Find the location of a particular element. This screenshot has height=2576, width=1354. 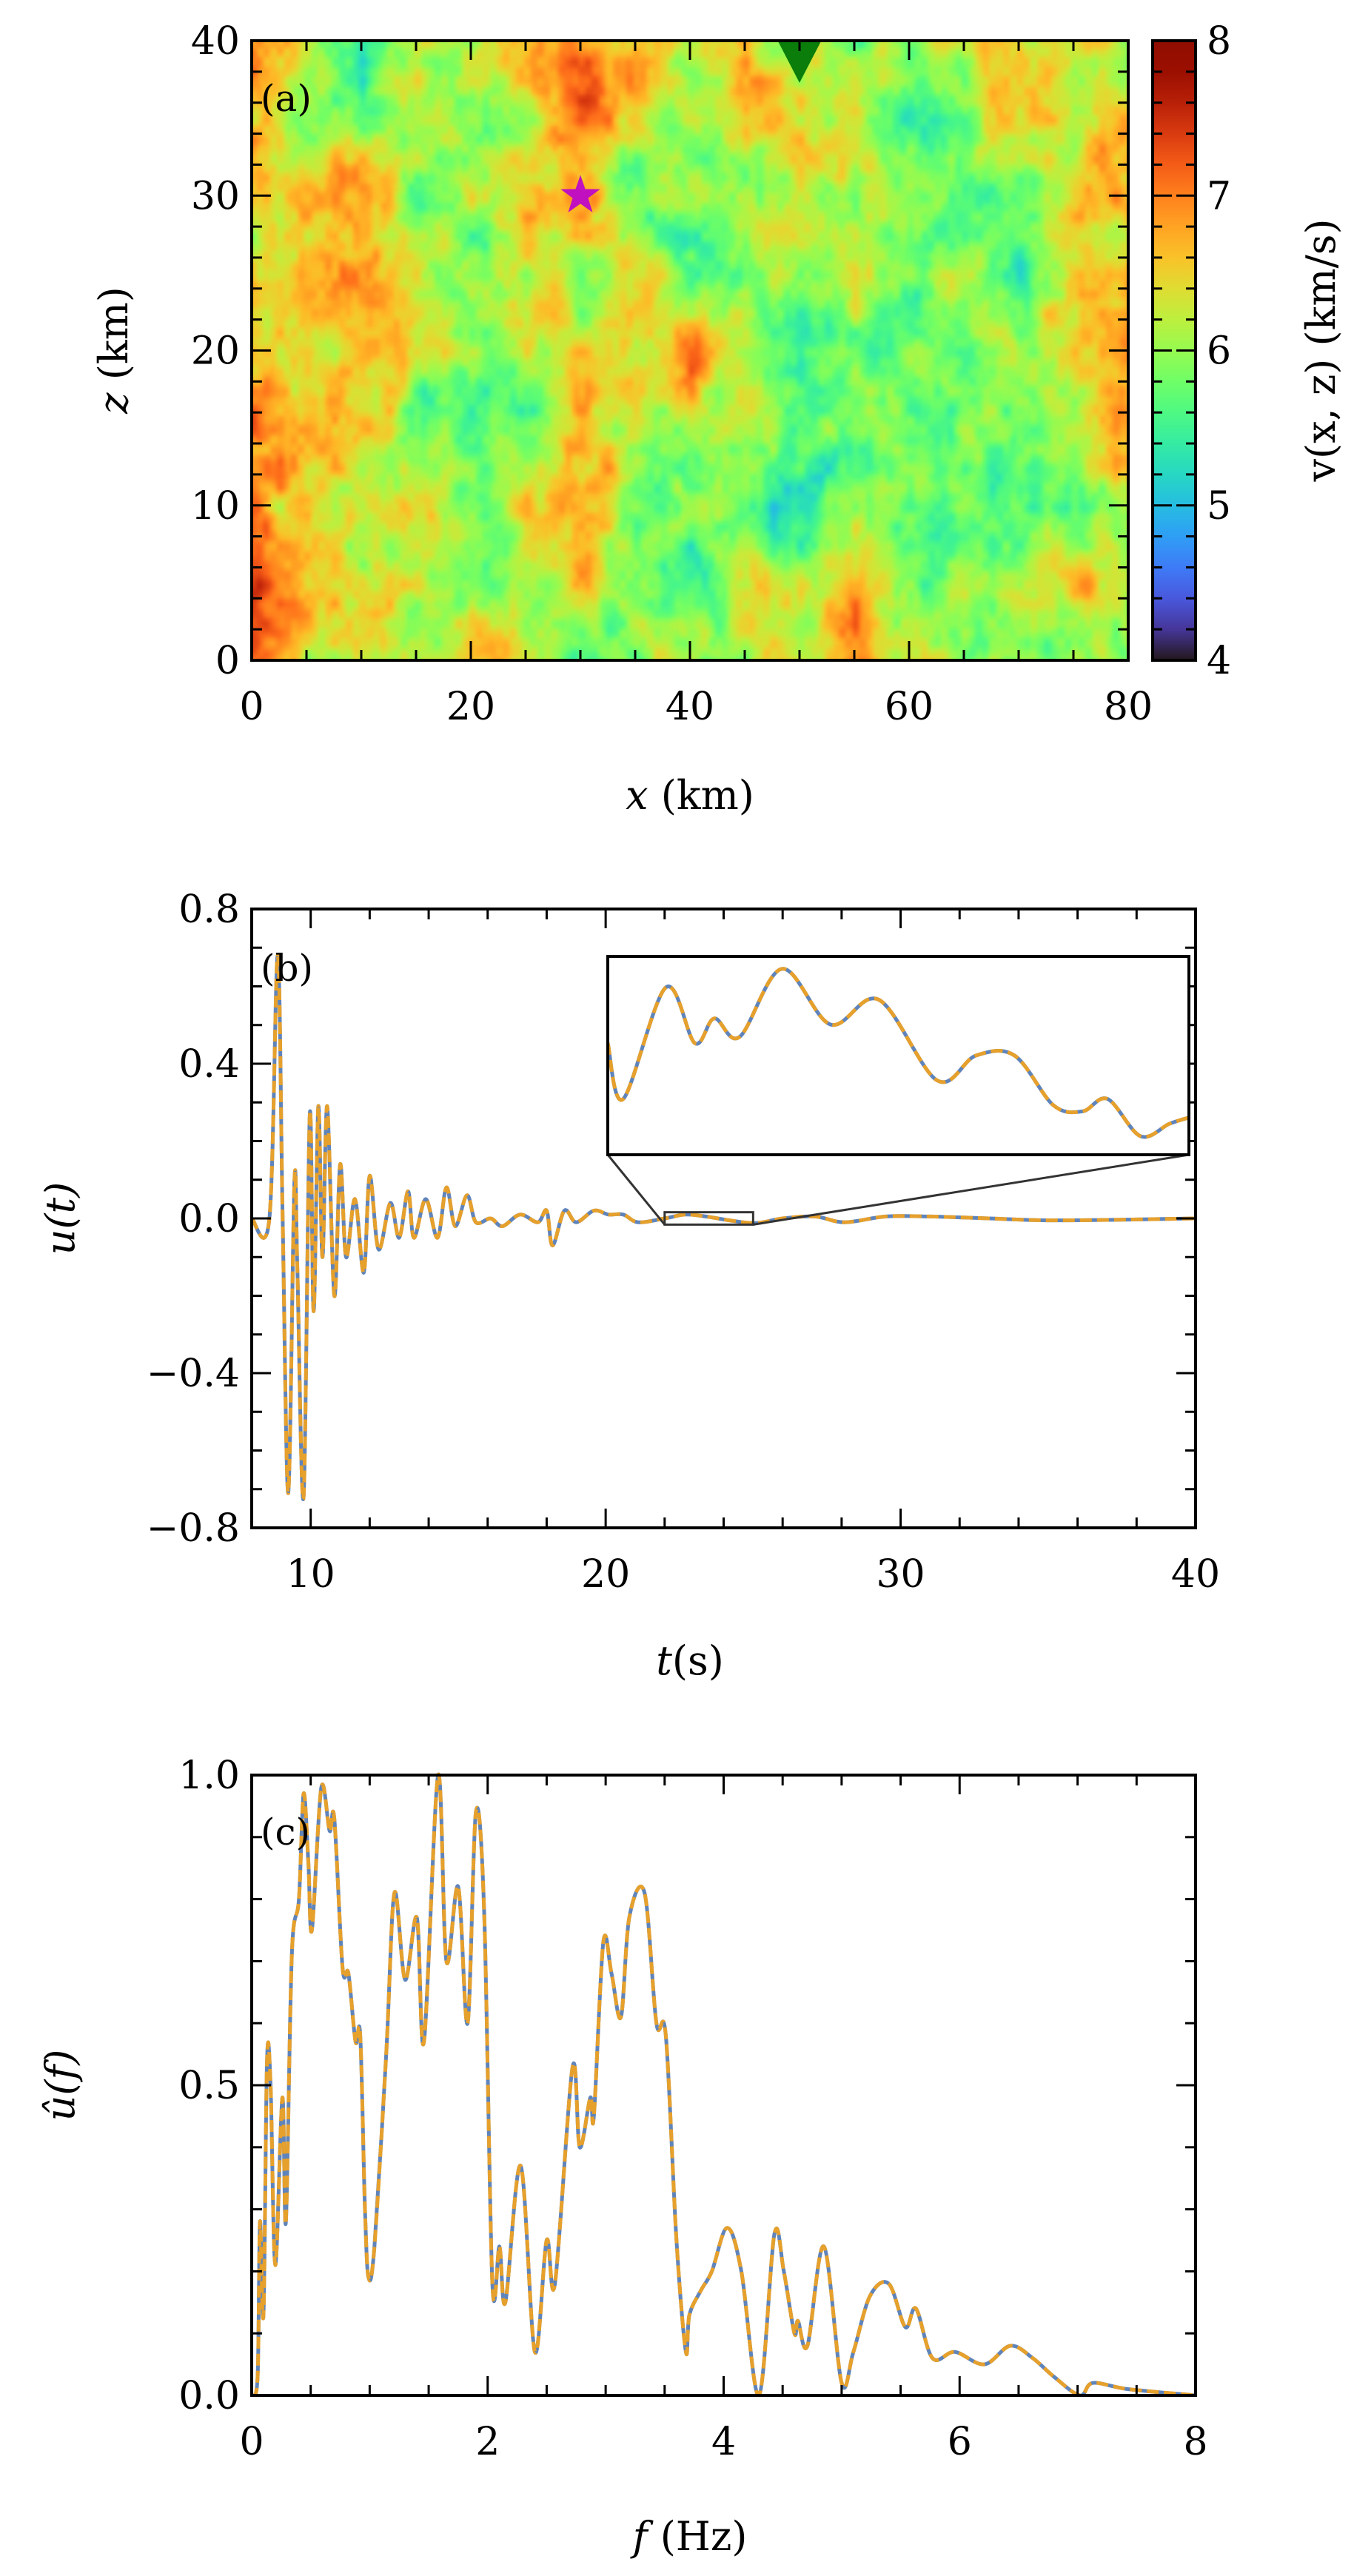

colorbar-tick-label: 4 is located at coordinates (1219, 661).